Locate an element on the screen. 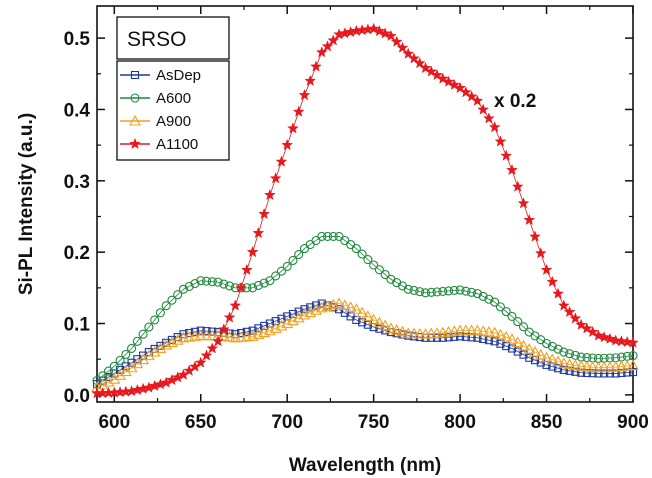 This screenshot has width=652, height=478. y-axis-title: Si-PL Intensity (a.u.) is located at coordinates (26, 204).